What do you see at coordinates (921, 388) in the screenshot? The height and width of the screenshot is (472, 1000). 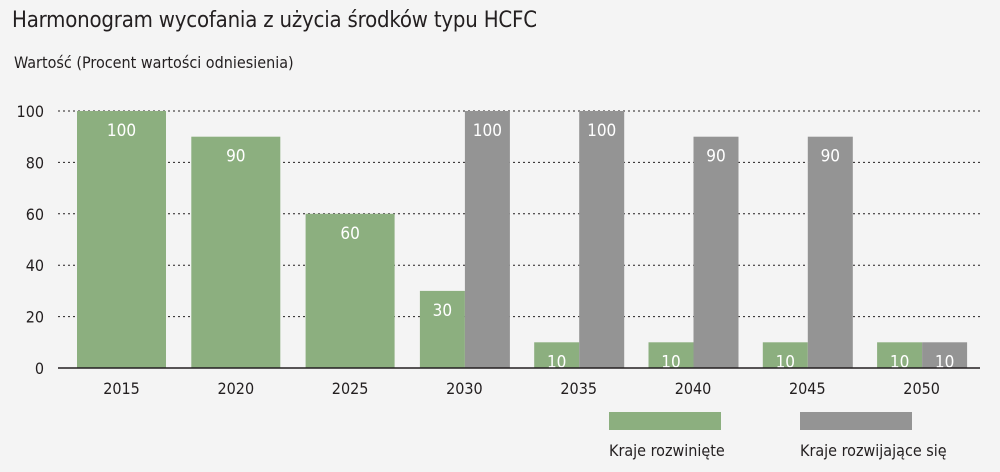 I see `x-tick-label: 2050` at bounding box center [921, 388].